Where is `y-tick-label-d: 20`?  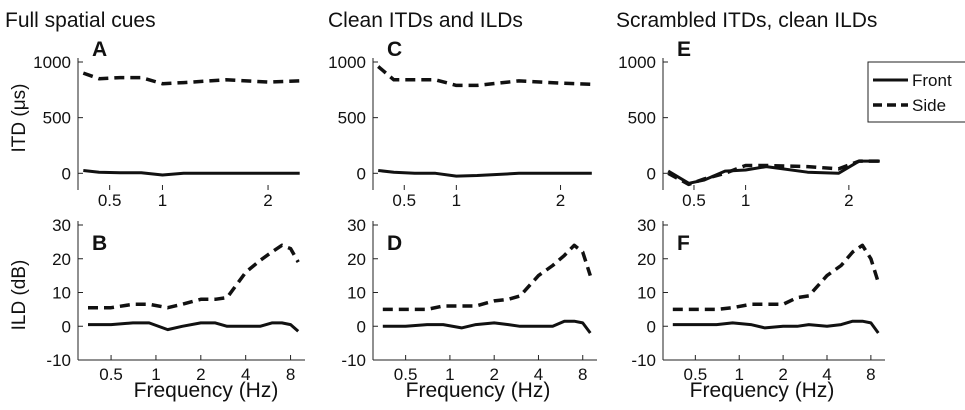
y-tick-label-d: 20 is located at coordinates (356, 259).